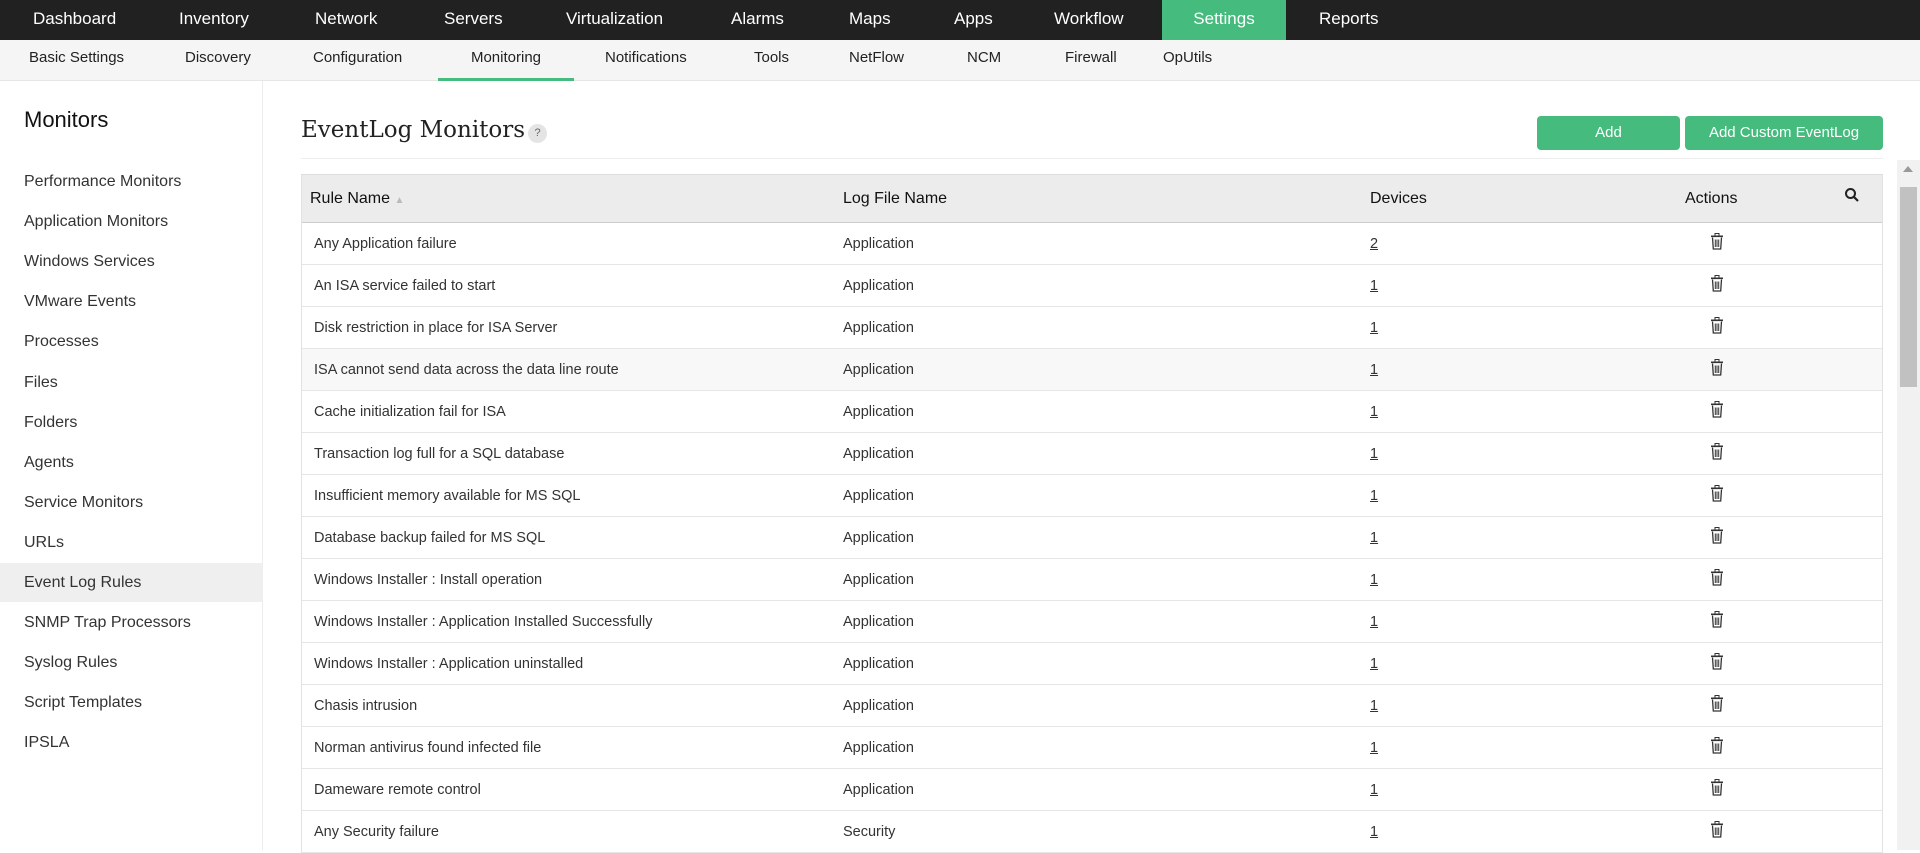 The image size is (1920, 853). What do you see at coordinates (1398, 198) in the screenshot?
I see `column-devices: Devices` at bounding box center [1398, 198].